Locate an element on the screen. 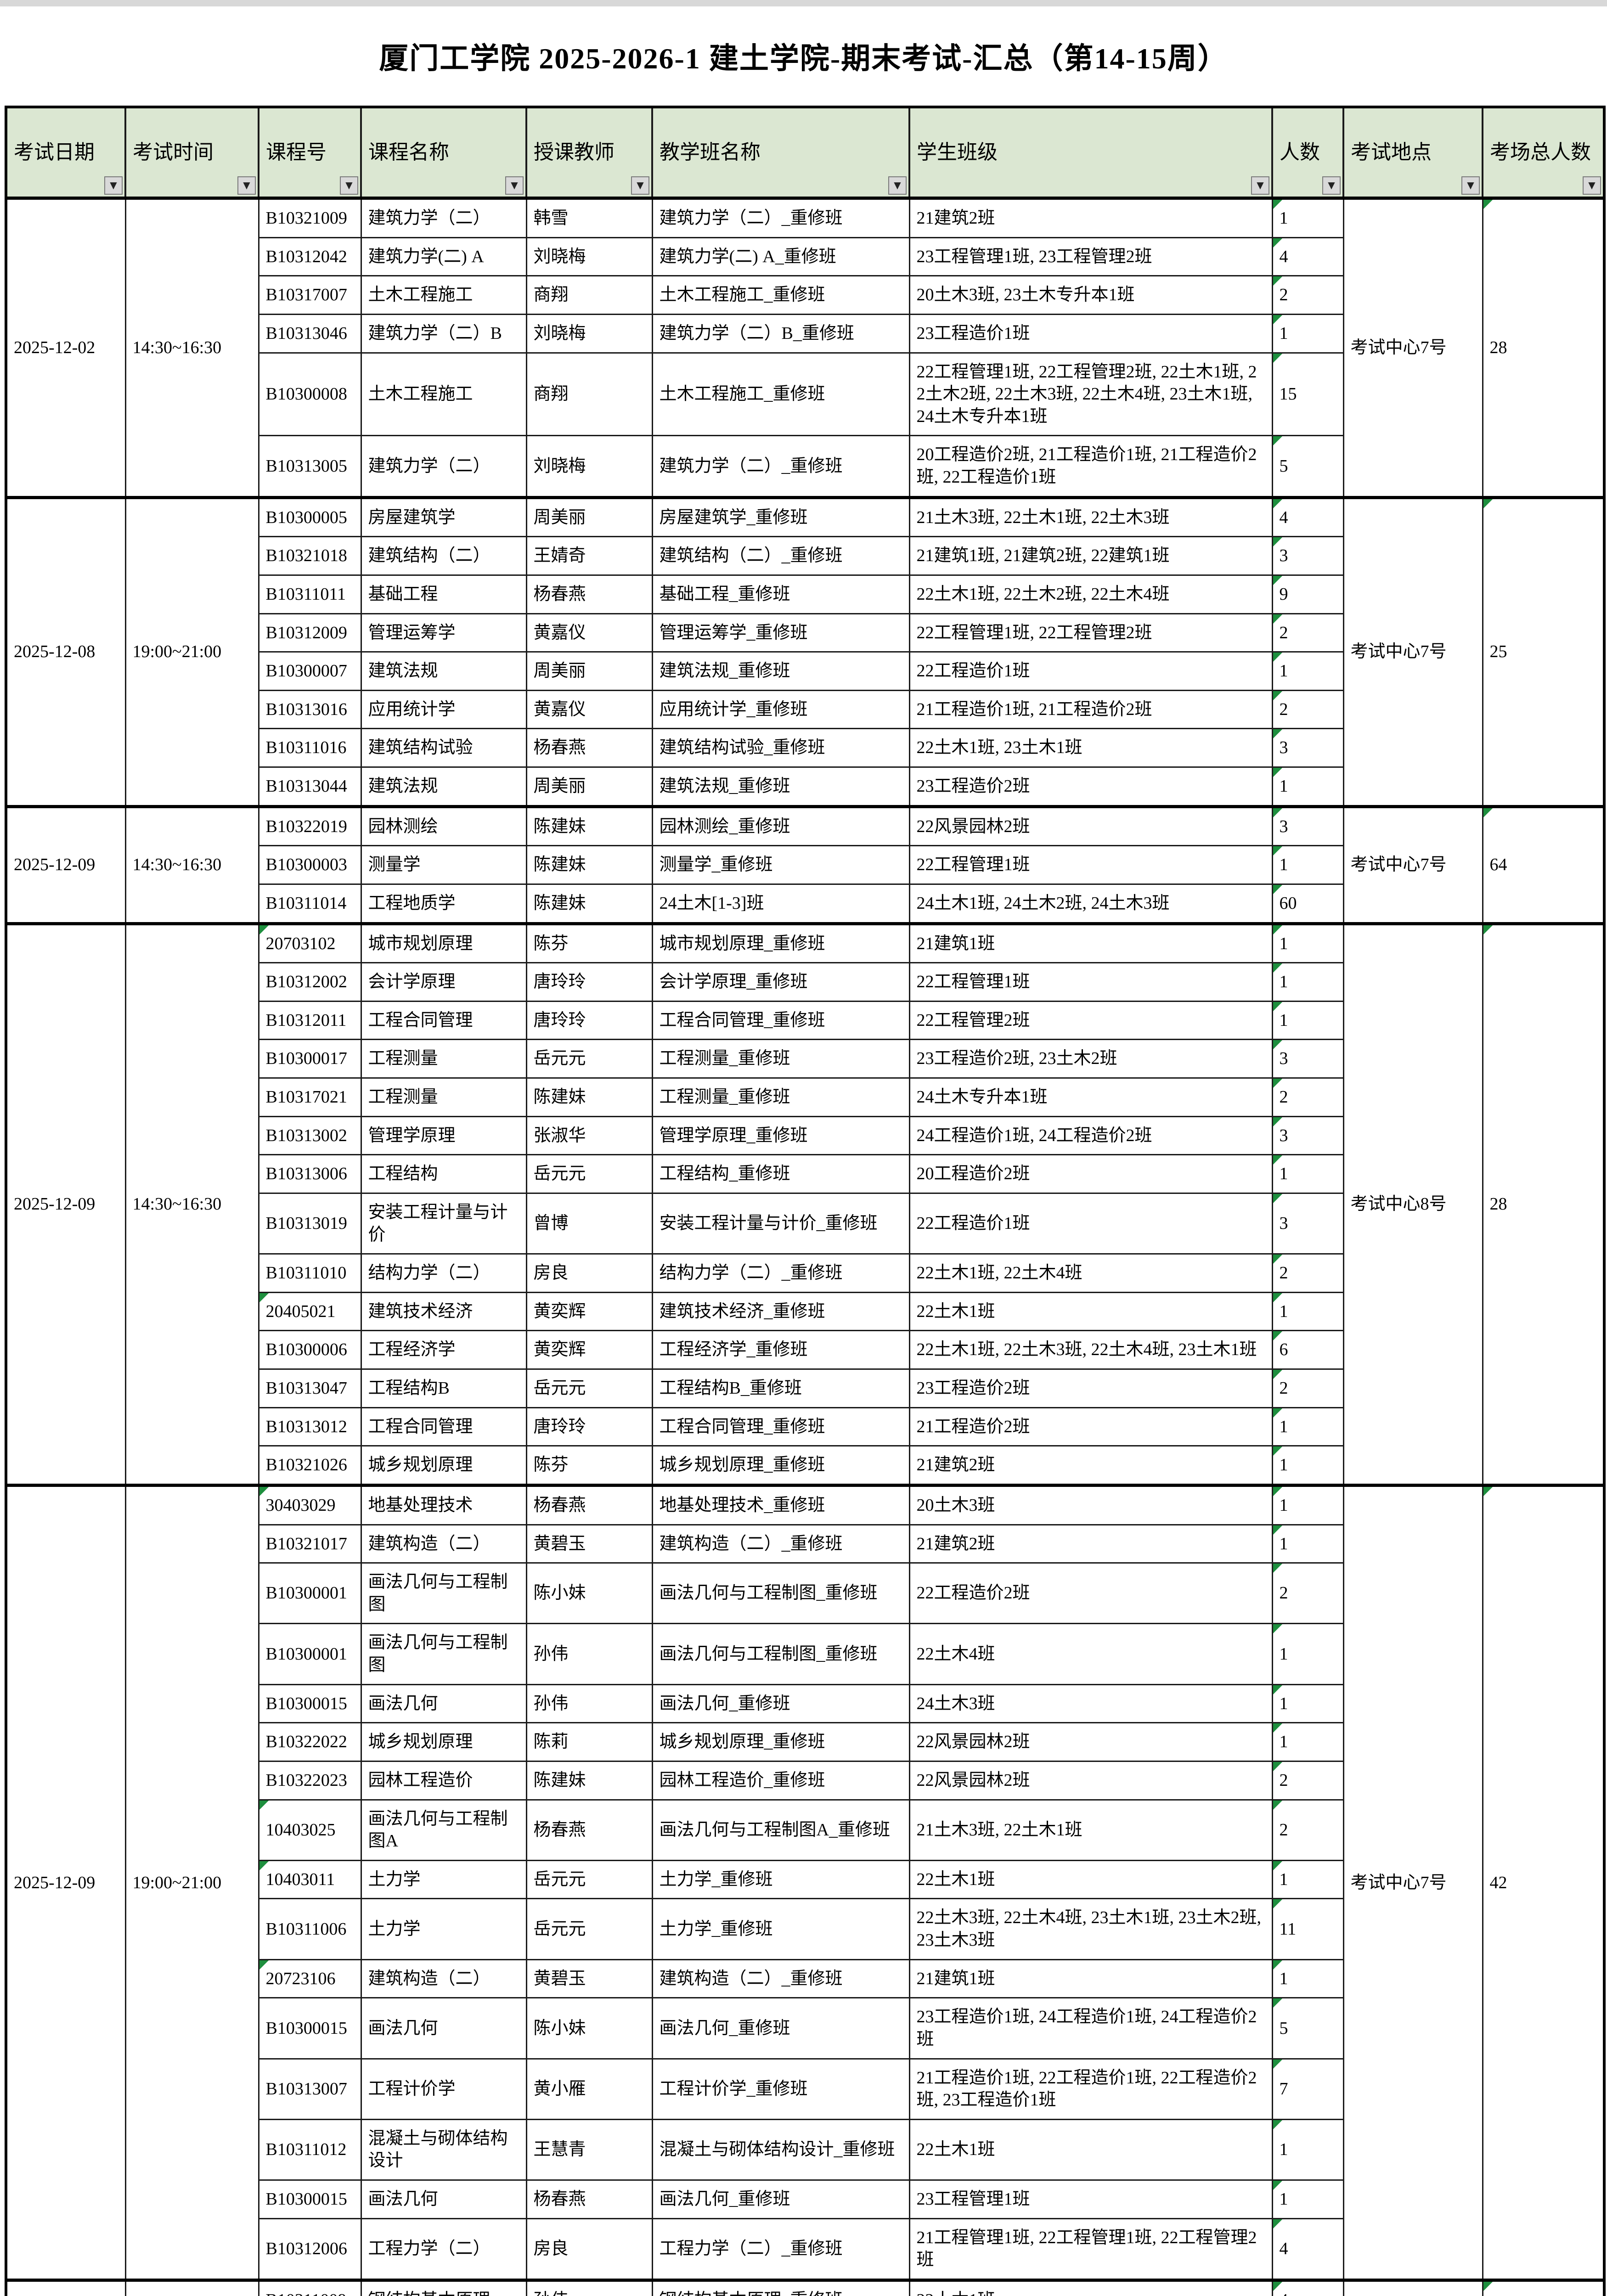 This screenshot has width=1607, height=2296. teaching-class-cell: 建筑结构（二）_重修班 is located at coordinates (780, 556).